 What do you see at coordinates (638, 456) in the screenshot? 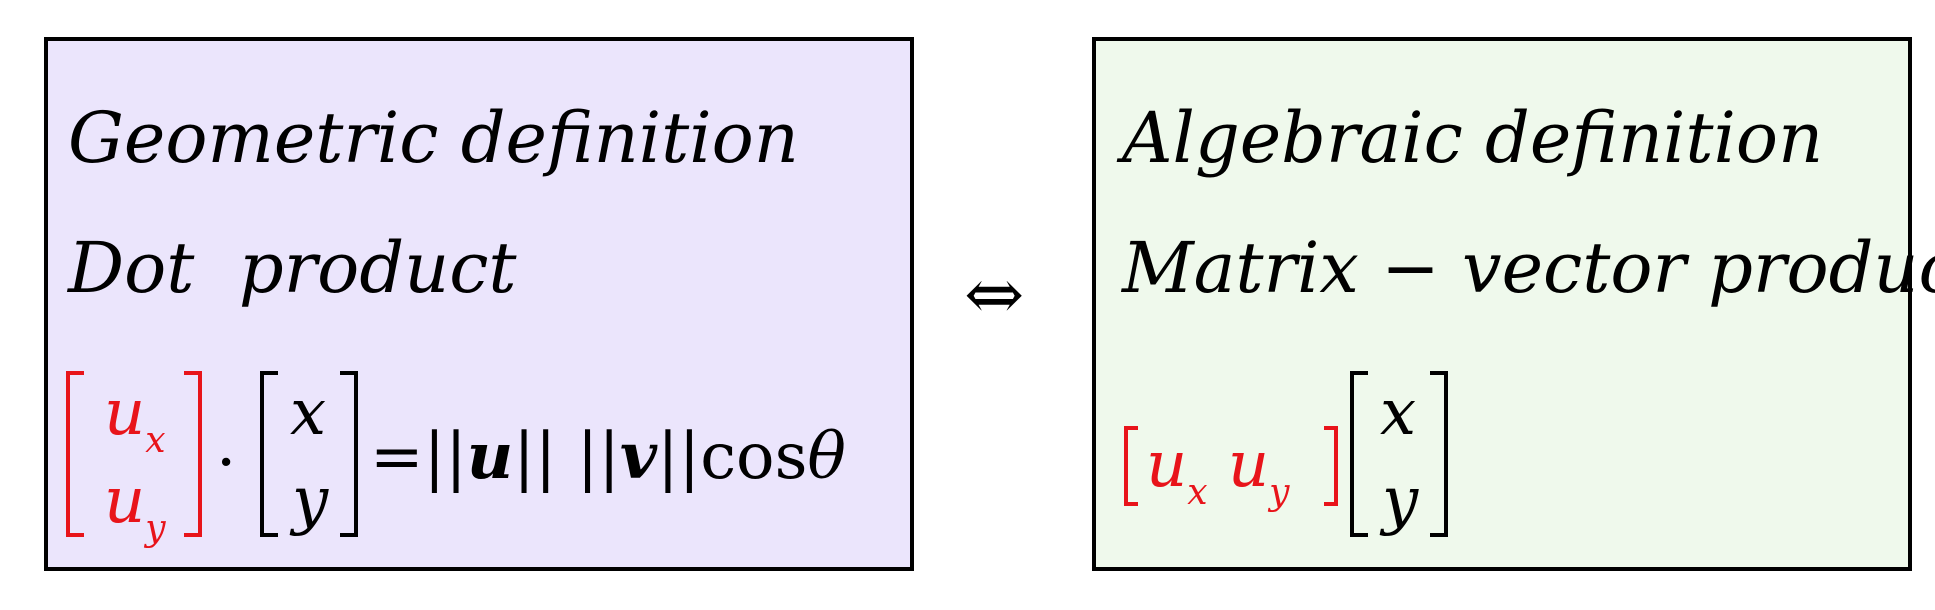
I see `vector-v-bold: v` at bounding box center [638, 456].